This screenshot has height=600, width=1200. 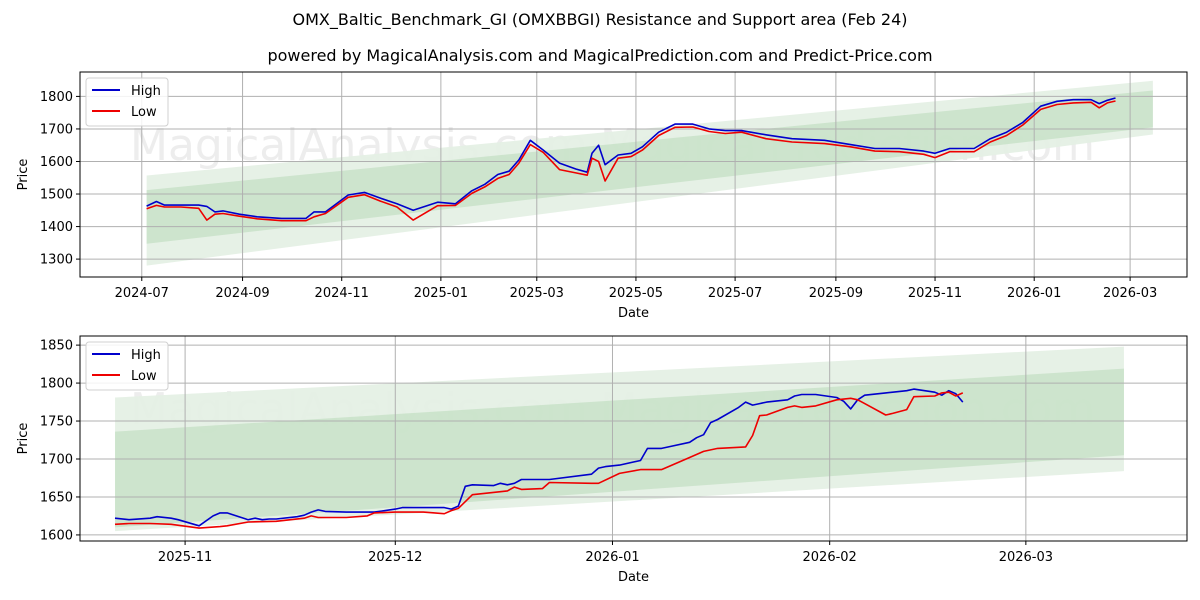 What do you see at coordinates (56, 227) in the screenshot?
I see `y-tick-label: 1400` at bounding box center [56, 227].